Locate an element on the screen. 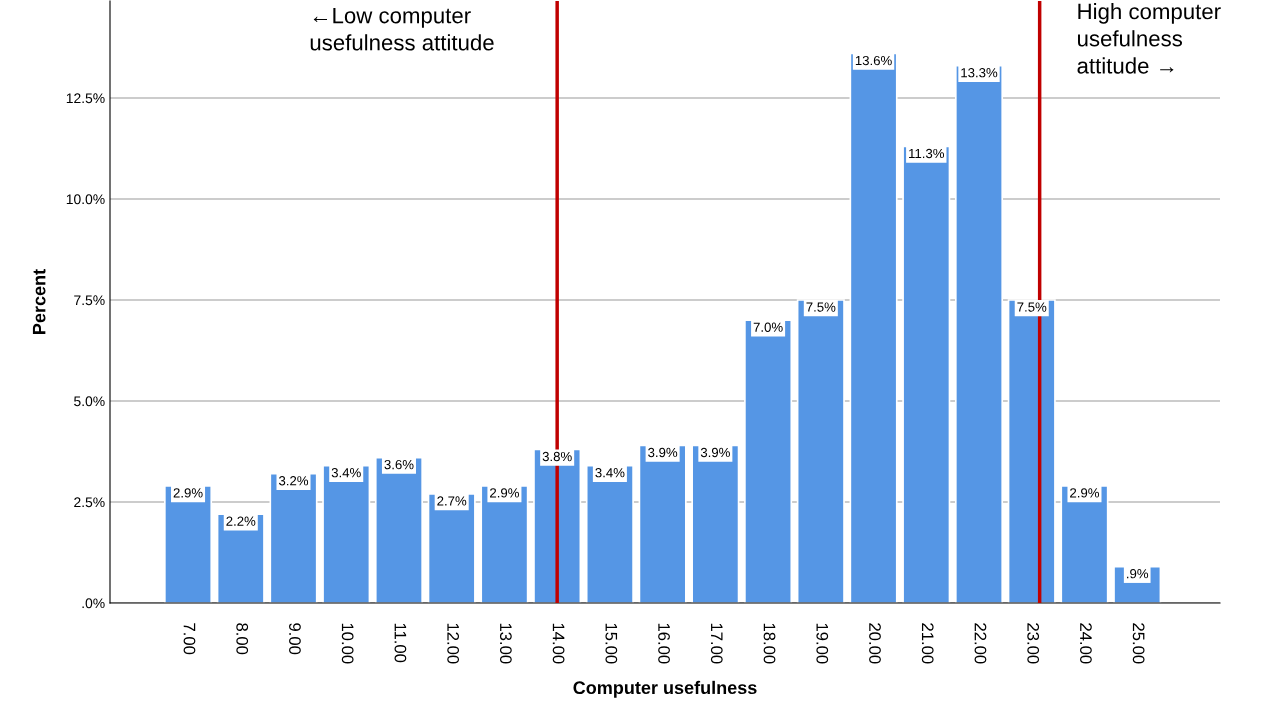  y-tick-label: 10.0% is located at coordinates (85, 199).